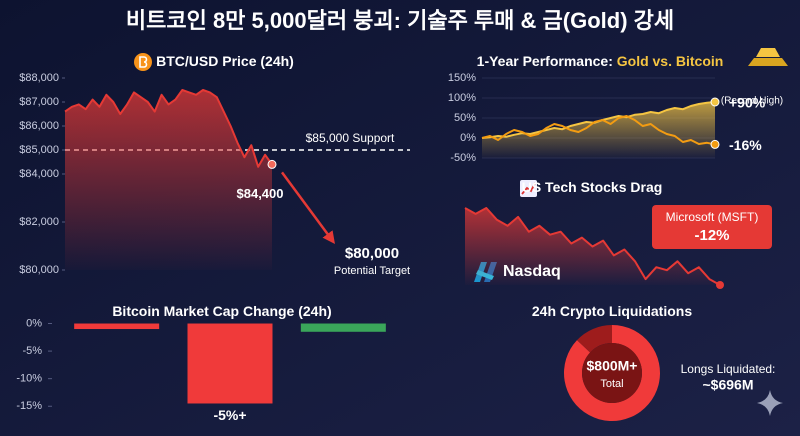  I want to click on target-note: Potential Target, so click(372, 271).